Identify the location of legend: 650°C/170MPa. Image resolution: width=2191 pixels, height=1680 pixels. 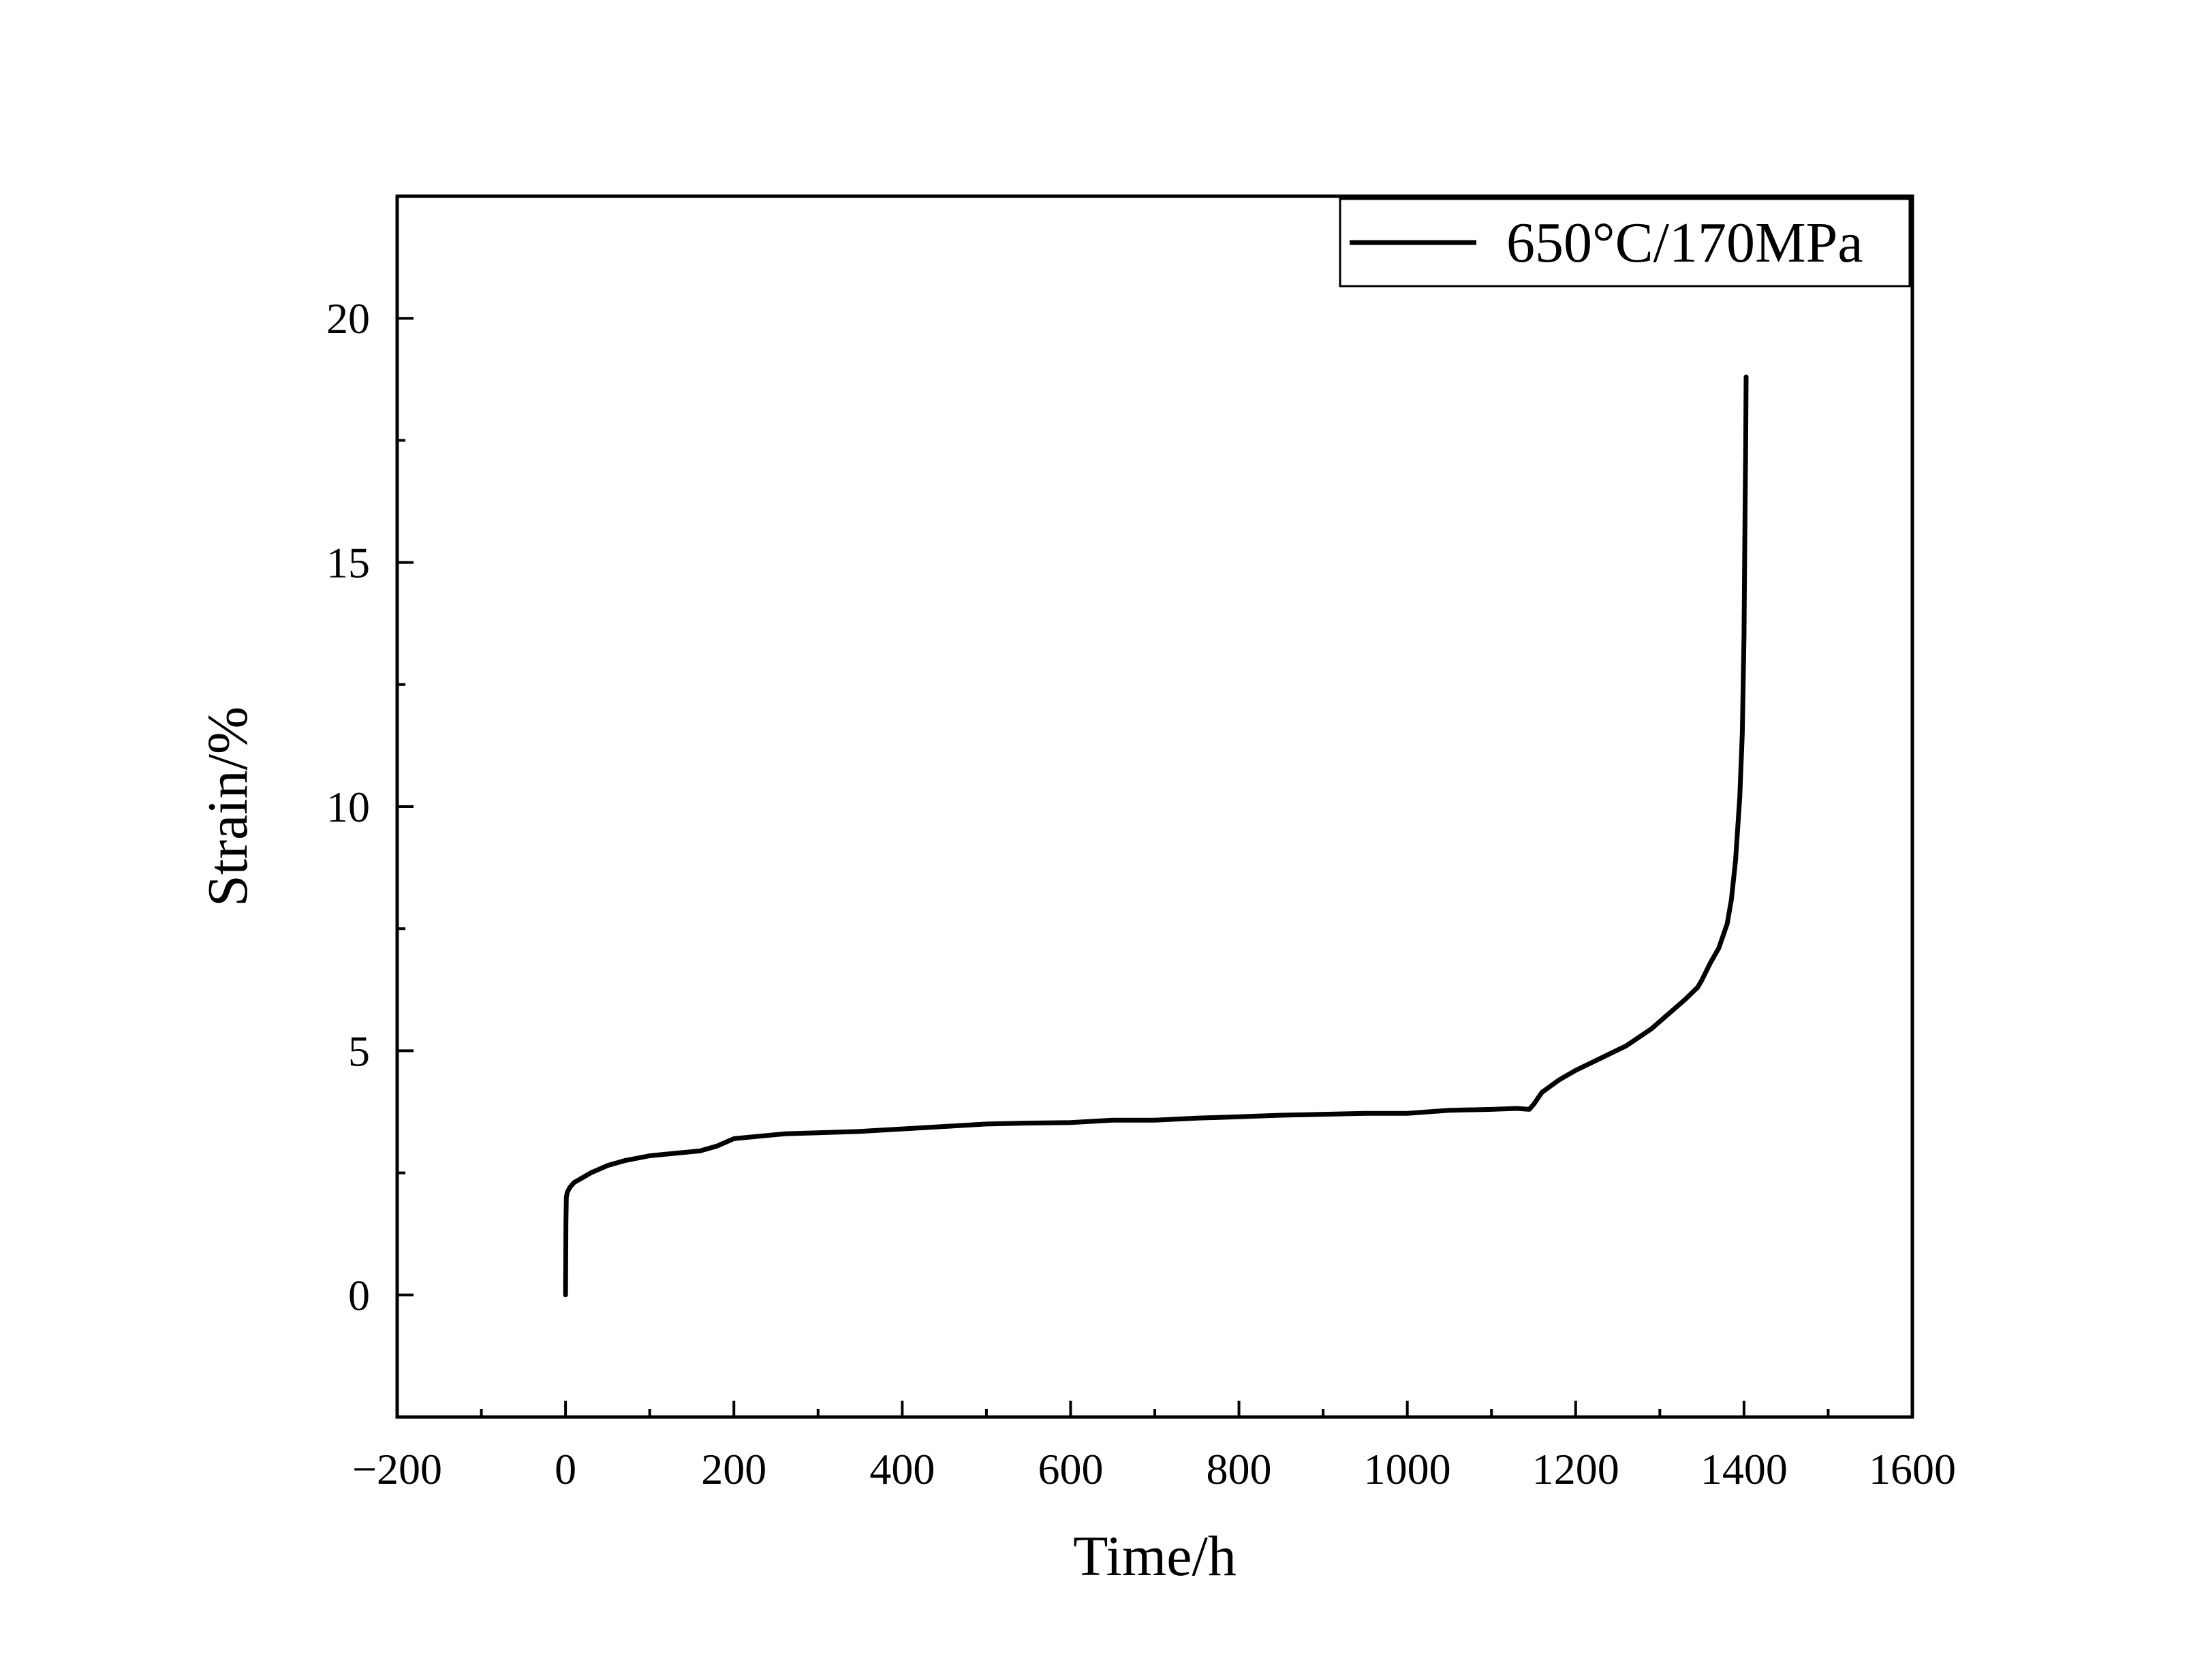
(1625, 242).